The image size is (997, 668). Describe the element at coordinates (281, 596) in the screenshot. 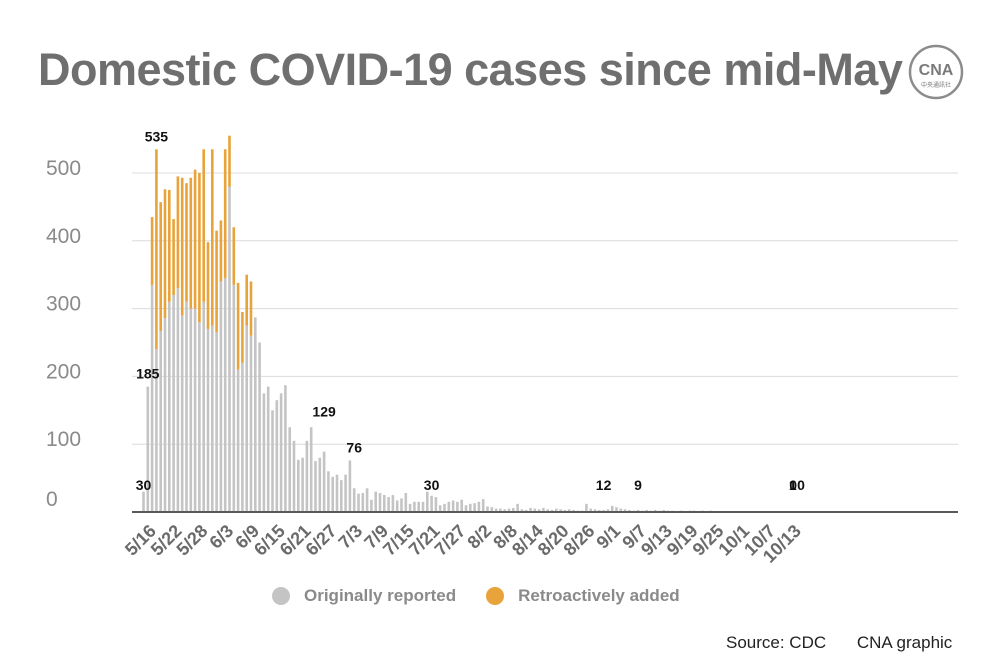

I see `legend-swatch-original` at that location.